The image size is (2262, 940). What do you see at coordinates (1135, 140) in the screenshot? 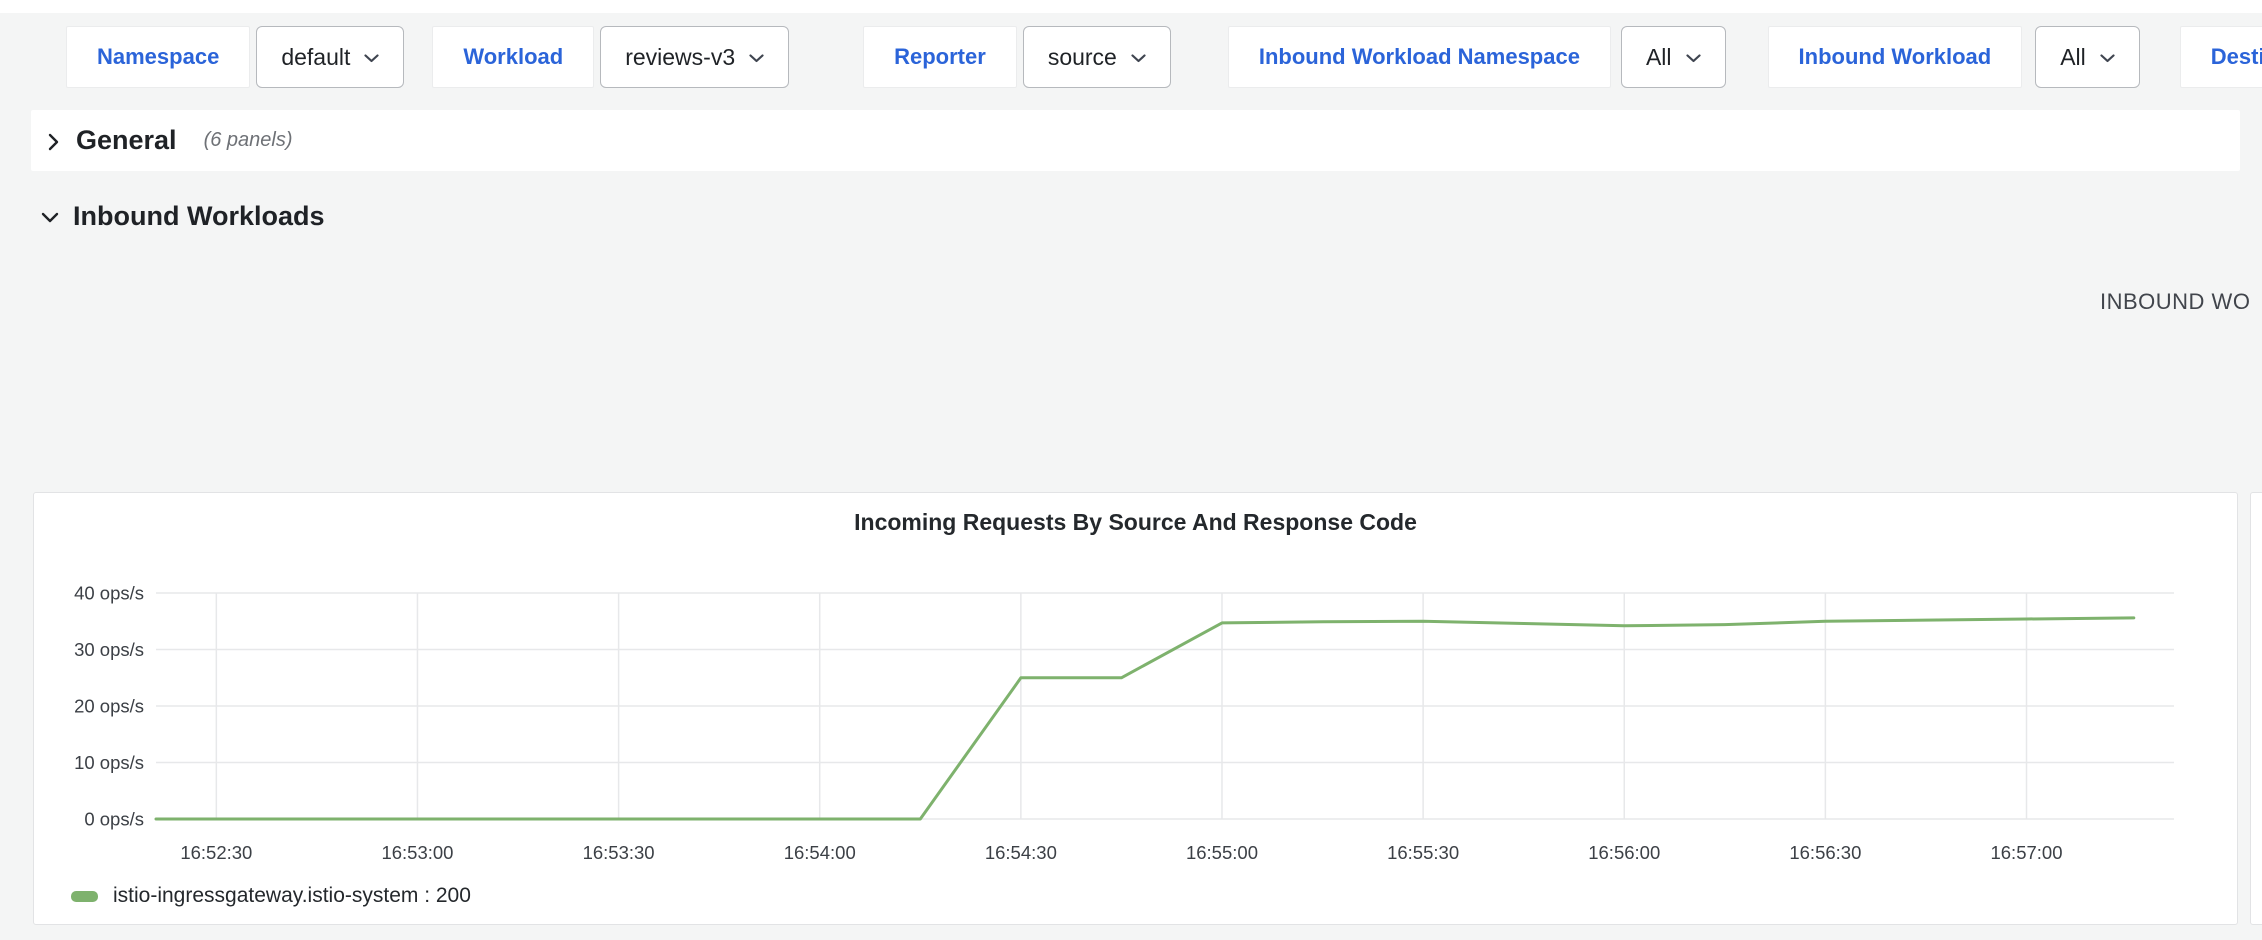
I see `row-header-general: General (6 panels)` at bounding box center [1135, 140].